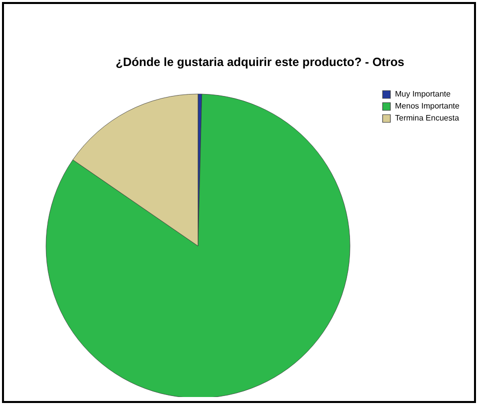 The image size is (478, 405). I want to click on legend-label: Muy Importante, so click(423, 94).